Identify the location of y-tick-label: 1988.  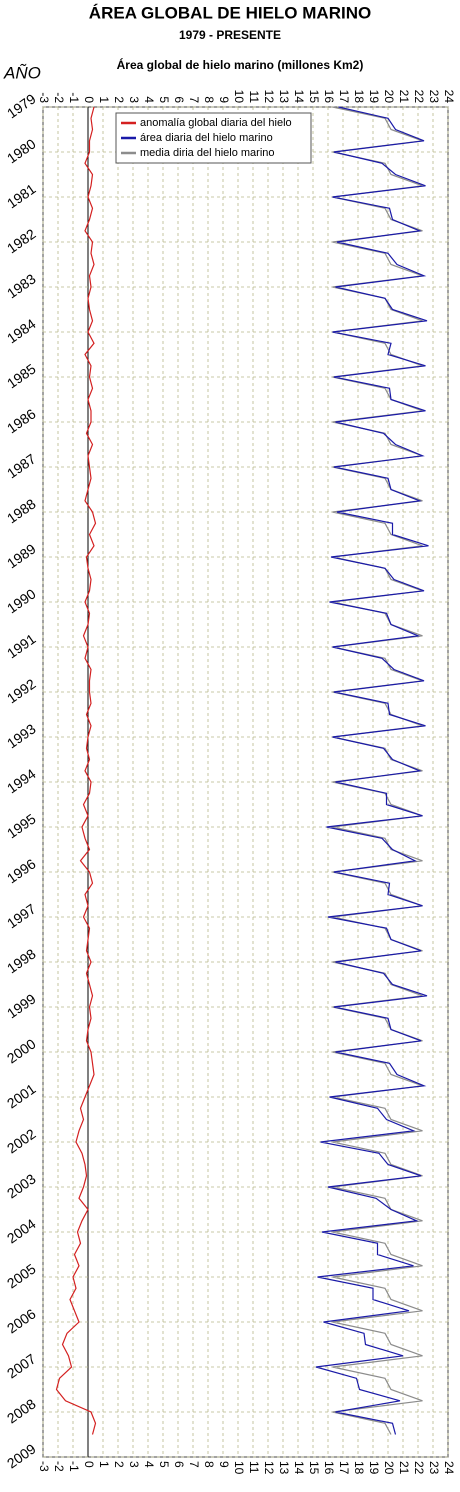
(21, 510).